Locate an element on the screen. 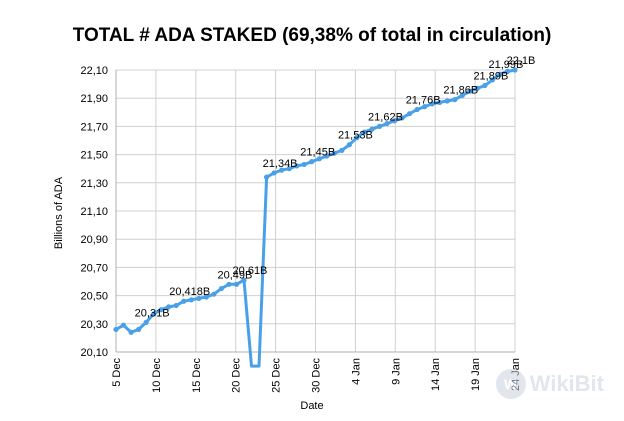  data-label: 21,34B is located at coordinates (280, 164).